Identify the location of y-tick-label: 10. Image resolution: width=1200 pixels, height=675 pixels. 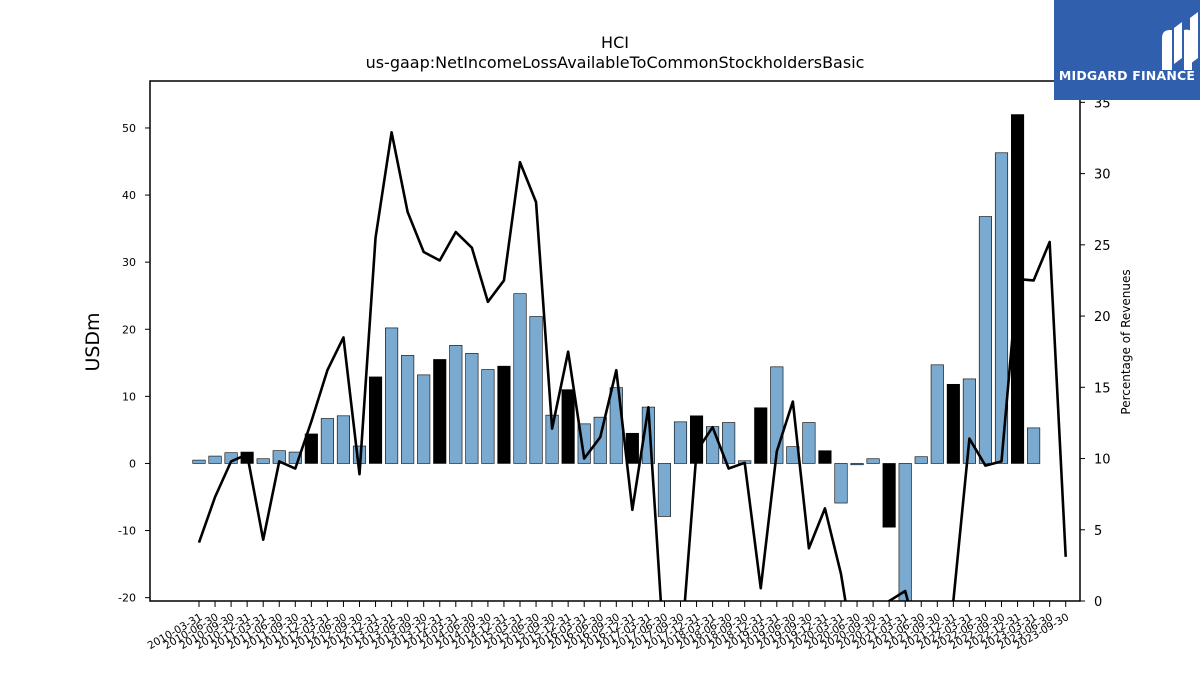
(129, 396).